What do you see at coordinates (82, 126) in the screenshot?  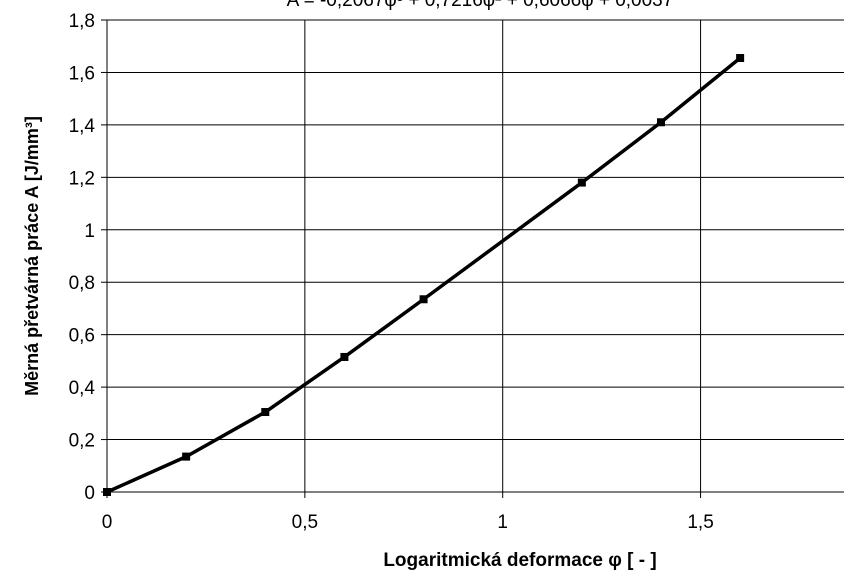 I see `y-tick-label: 1,4` at bounding box center [82, 126].